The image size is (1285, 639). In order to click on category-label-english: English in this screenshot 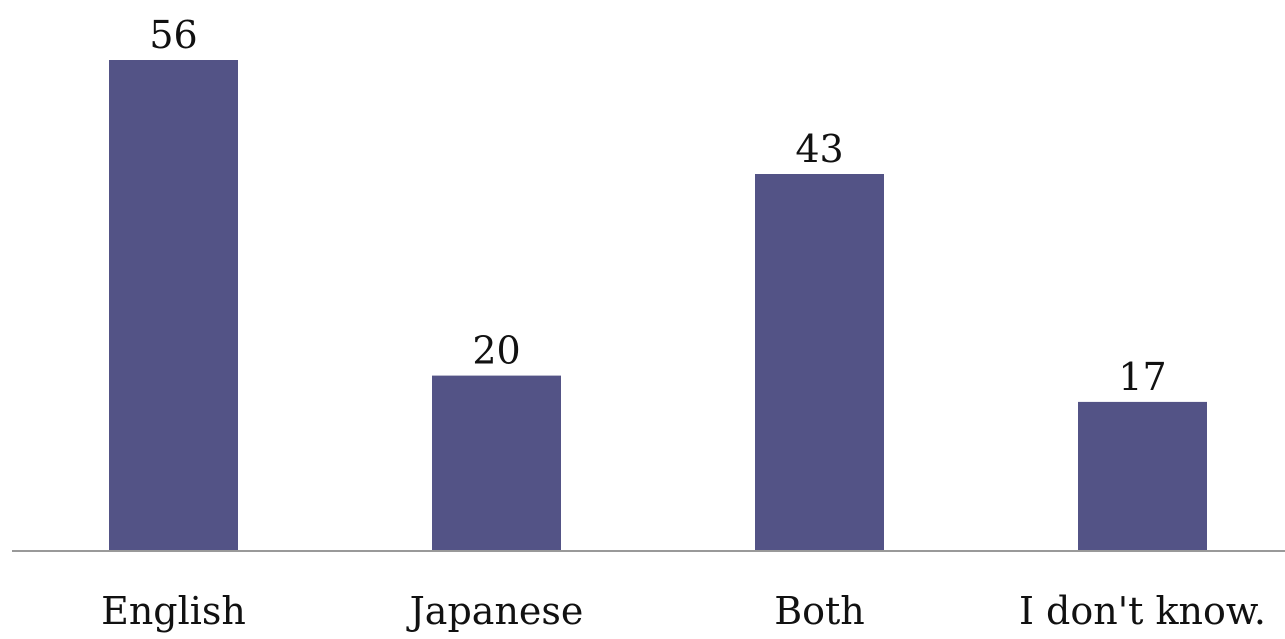, I will do `click(173, 611)`.